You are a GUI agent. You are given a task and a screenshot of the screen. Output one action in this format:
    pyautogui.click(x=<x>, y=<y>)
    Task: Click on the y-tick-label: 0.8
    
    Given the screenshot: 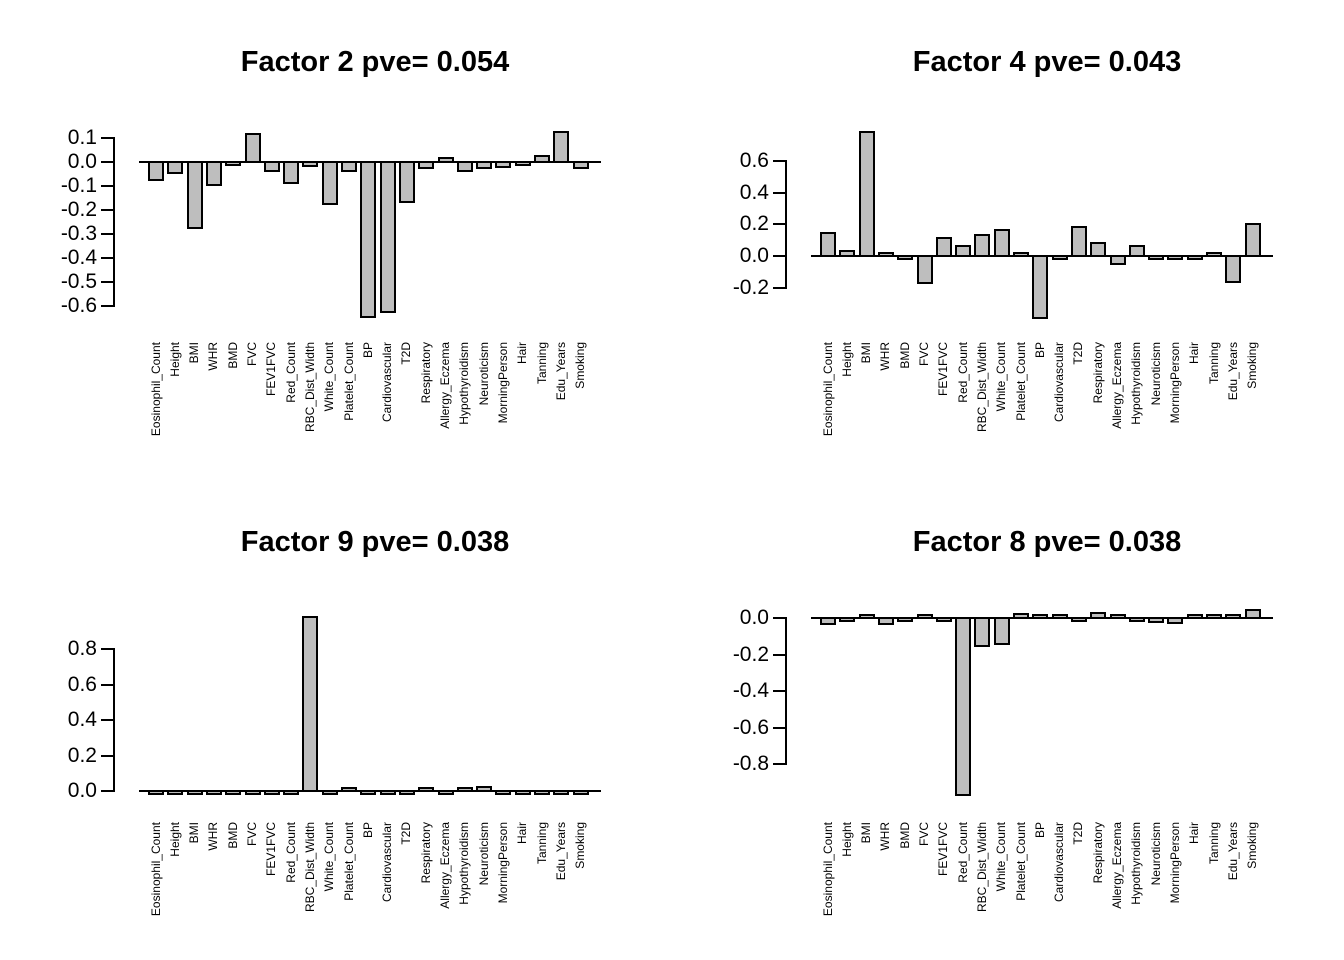 What is the action you would take?
    pyautogui.click(x=82, y=648)
    